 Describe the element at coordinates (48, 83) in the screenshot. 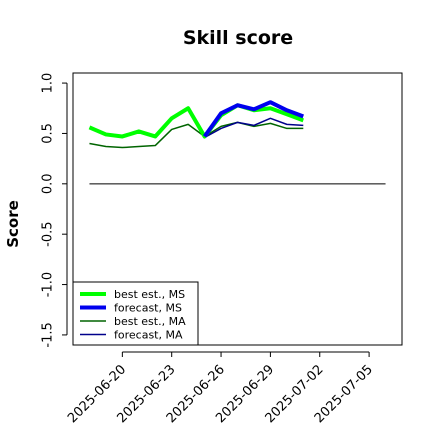

I see `y-tick-label: 1.0` at that location.